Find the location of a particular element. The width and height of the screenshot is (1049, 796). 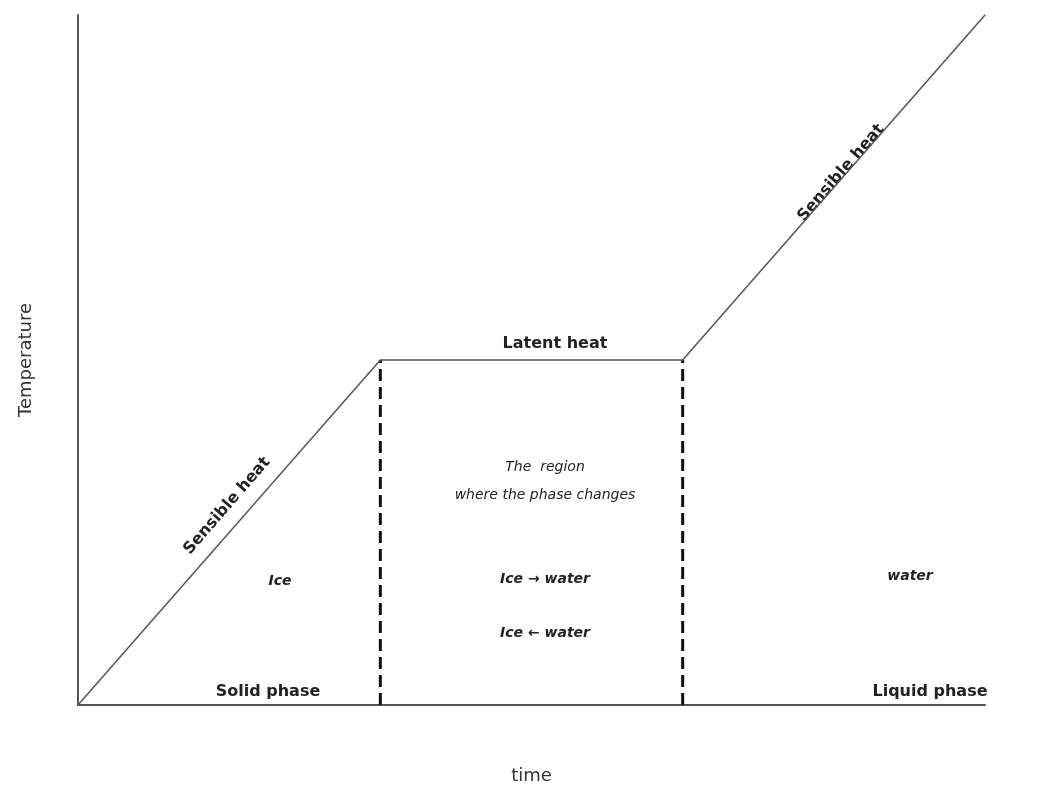

annotation: Liquid phase is located at coordinates (930, 690).